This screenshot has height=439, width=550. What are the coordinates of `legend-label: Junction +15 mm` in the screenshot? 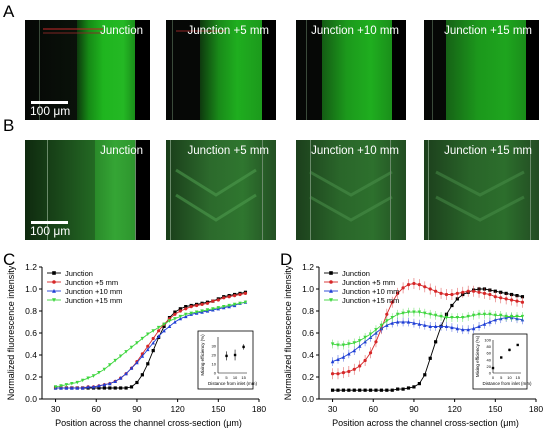 It's located at (370, 300).